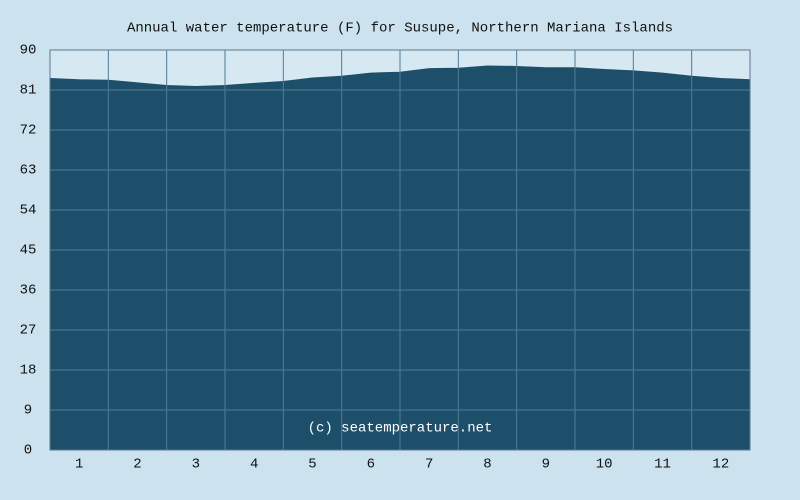  What do you see at coordinates (28, 251) in the screenshot?
I see `y-tick-label: 45` at bounding box center [28, 251].